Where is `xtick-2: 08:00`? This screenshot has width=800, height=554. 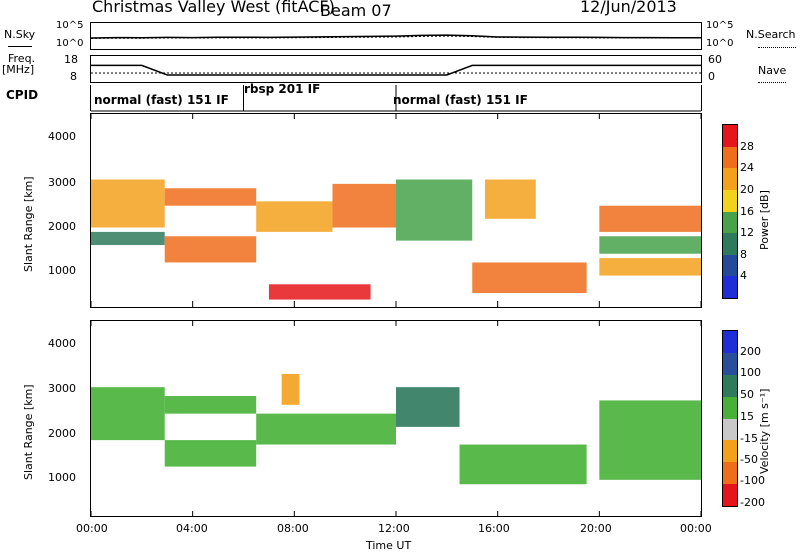
xtick-2: 08:00 is located at coordinates (293, 528).